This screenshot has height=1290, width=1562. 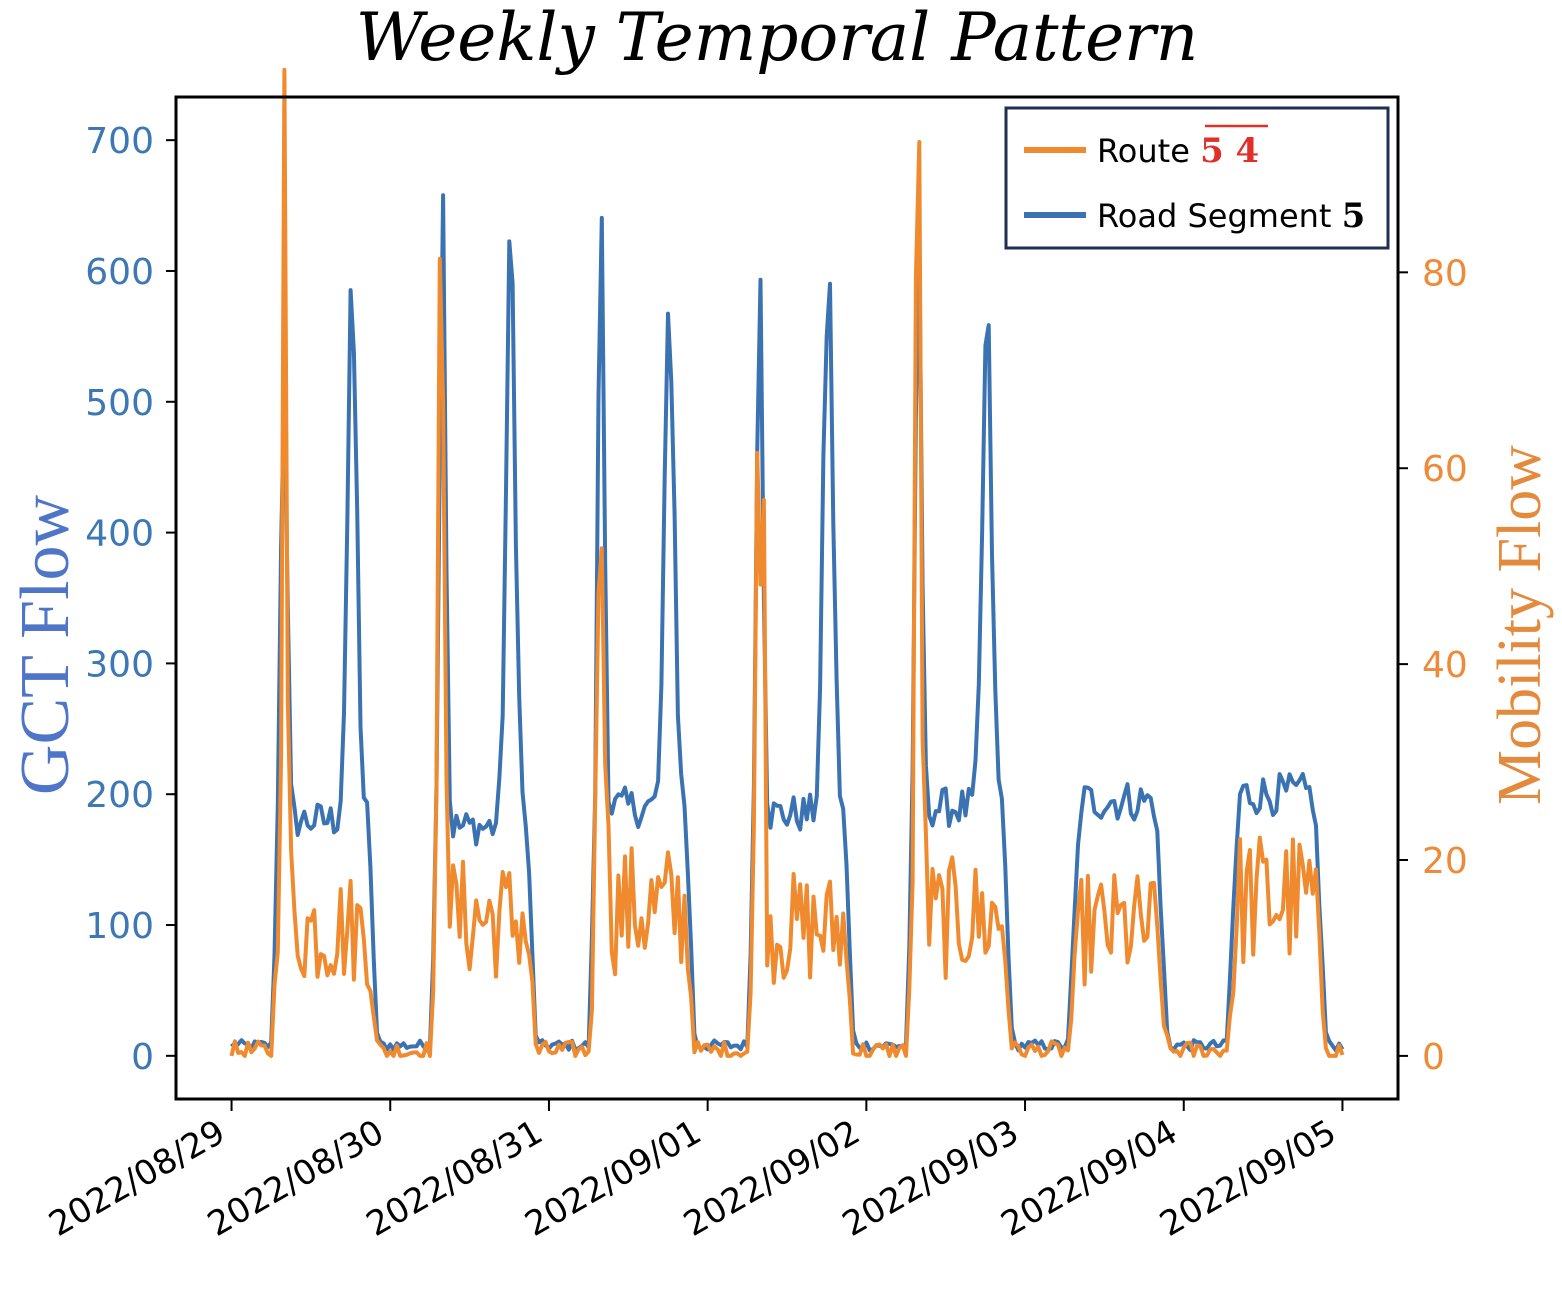 What do you see at coordinates (119, 403) in the screenshot?
I see `left-tick-label: 500` at bounding box center [119, 403].